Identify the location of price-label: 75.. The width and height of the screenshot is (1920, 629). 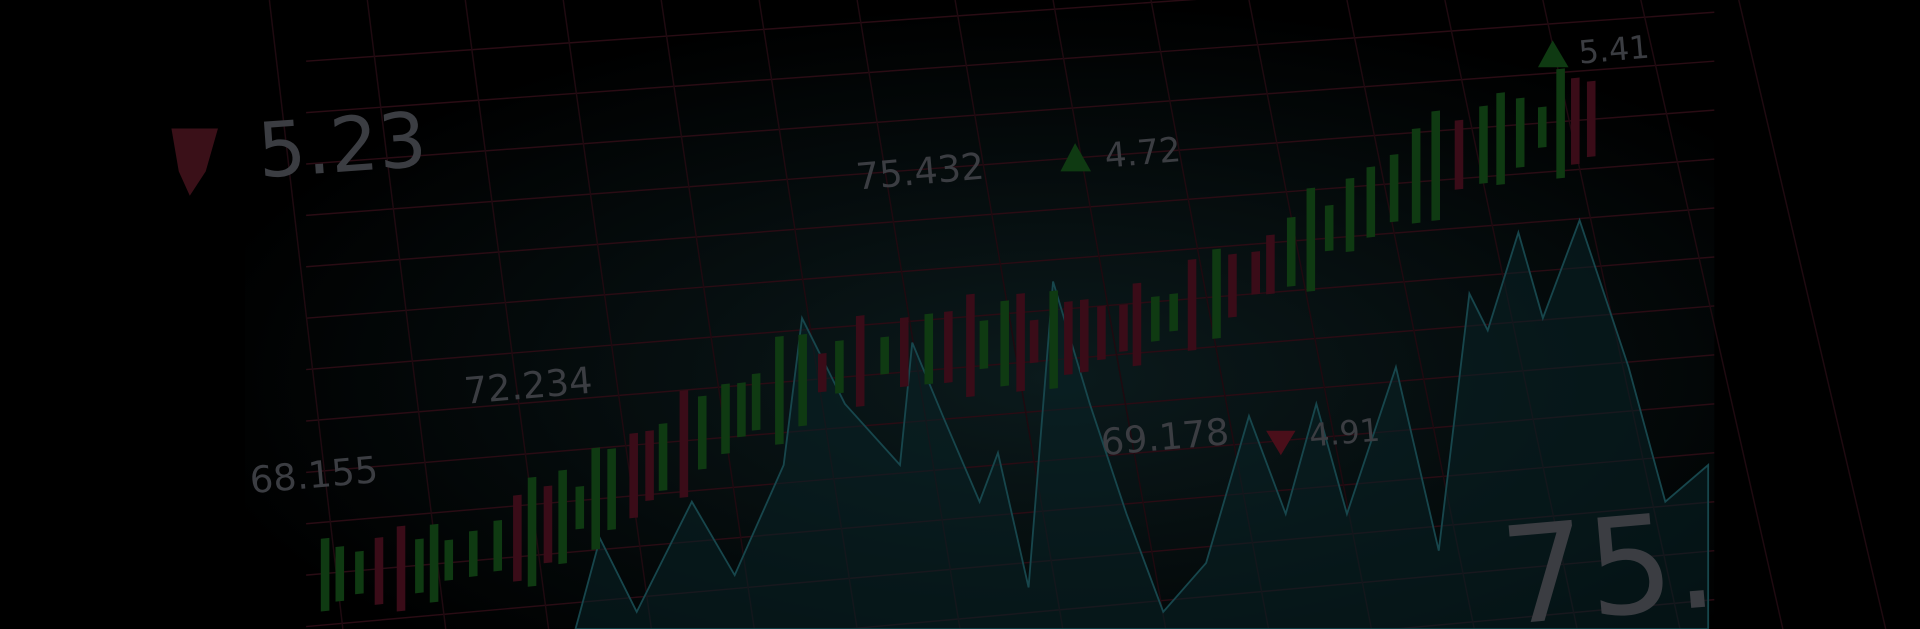
(1608, 555).